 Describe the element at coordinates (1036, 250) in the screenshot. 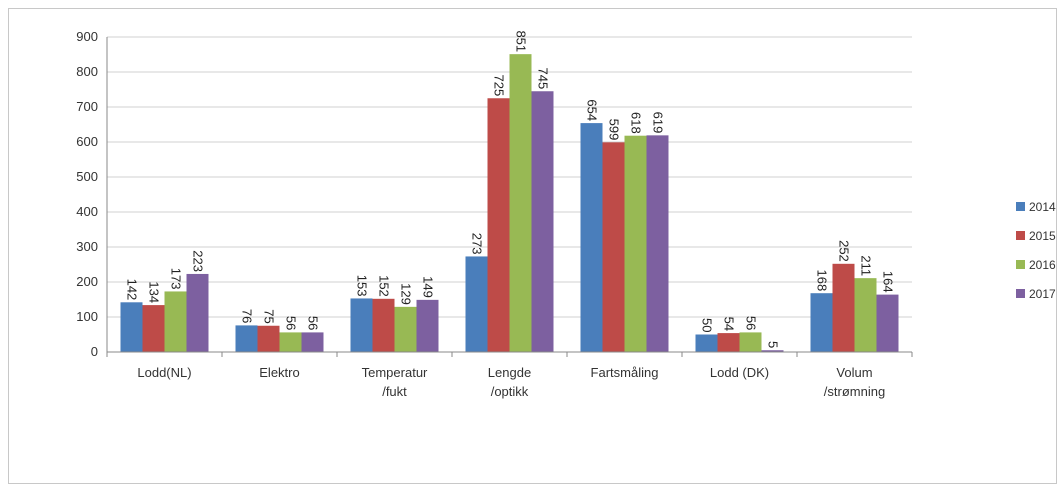

I see `legend: 2014 2015 2016 2017` at that location.